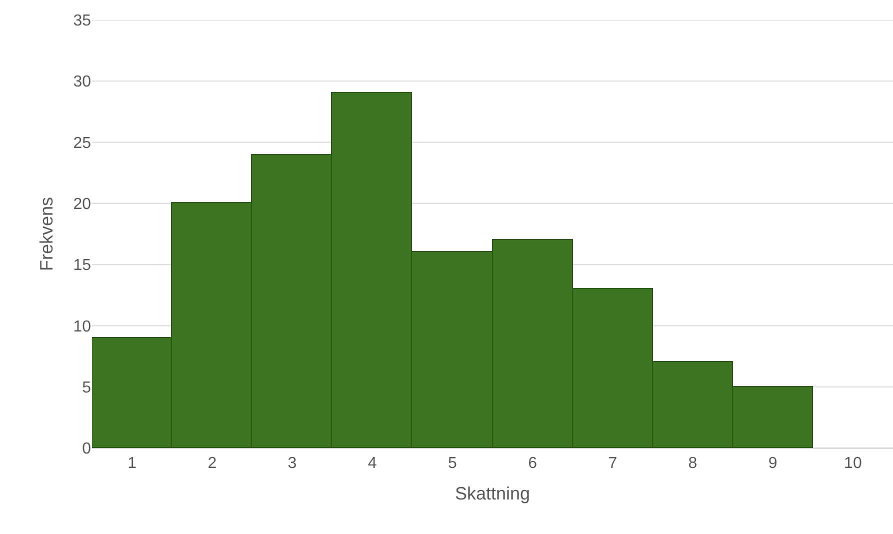 This screenshot has height=534, width=893. What do you see at coordinates (82, 82) in the screenshot?
I see `y-tick-label: 30` at bounding box center [82, 82].